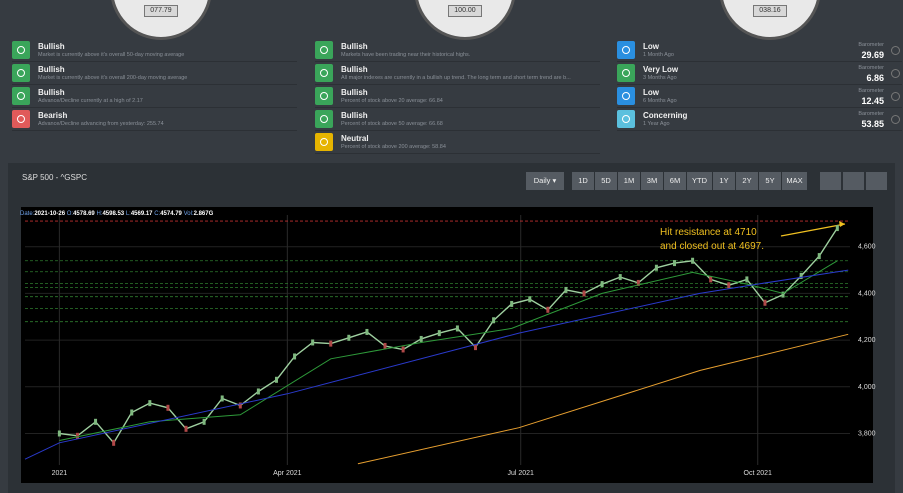 The image size is (903, 493). Describe the element at coordinates (606, 181) in the screenshot. I see `range-button: 5D` at that location.